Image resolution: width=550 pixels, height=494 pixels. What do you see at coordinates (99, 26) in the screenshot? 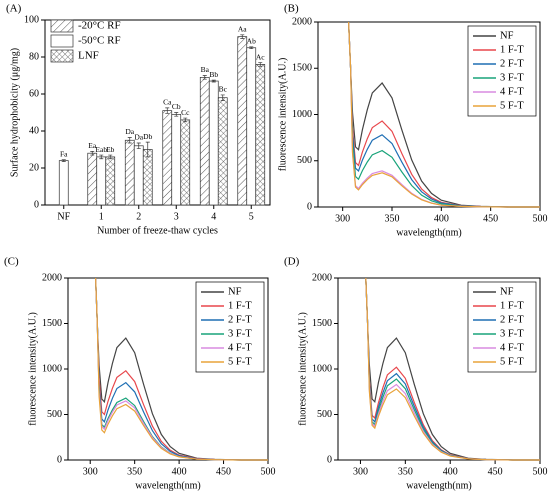
I see `legend-label: -20°C RF` at bounding box center [99, 26].